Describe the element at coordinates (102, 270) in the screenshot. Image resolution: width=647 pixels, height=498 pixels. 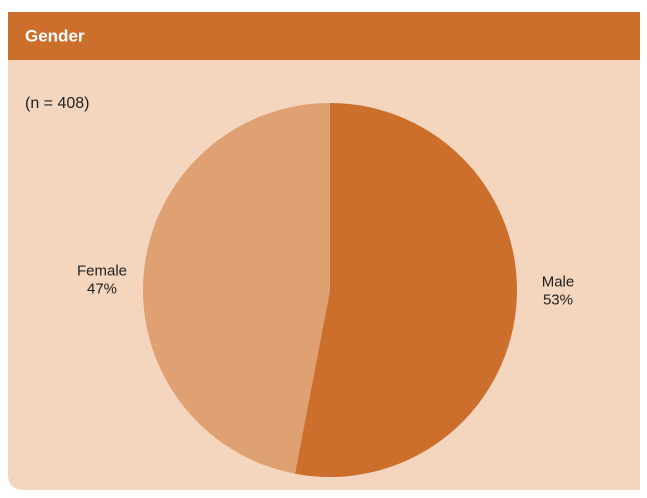
I see `slice-label: Female` at that location.